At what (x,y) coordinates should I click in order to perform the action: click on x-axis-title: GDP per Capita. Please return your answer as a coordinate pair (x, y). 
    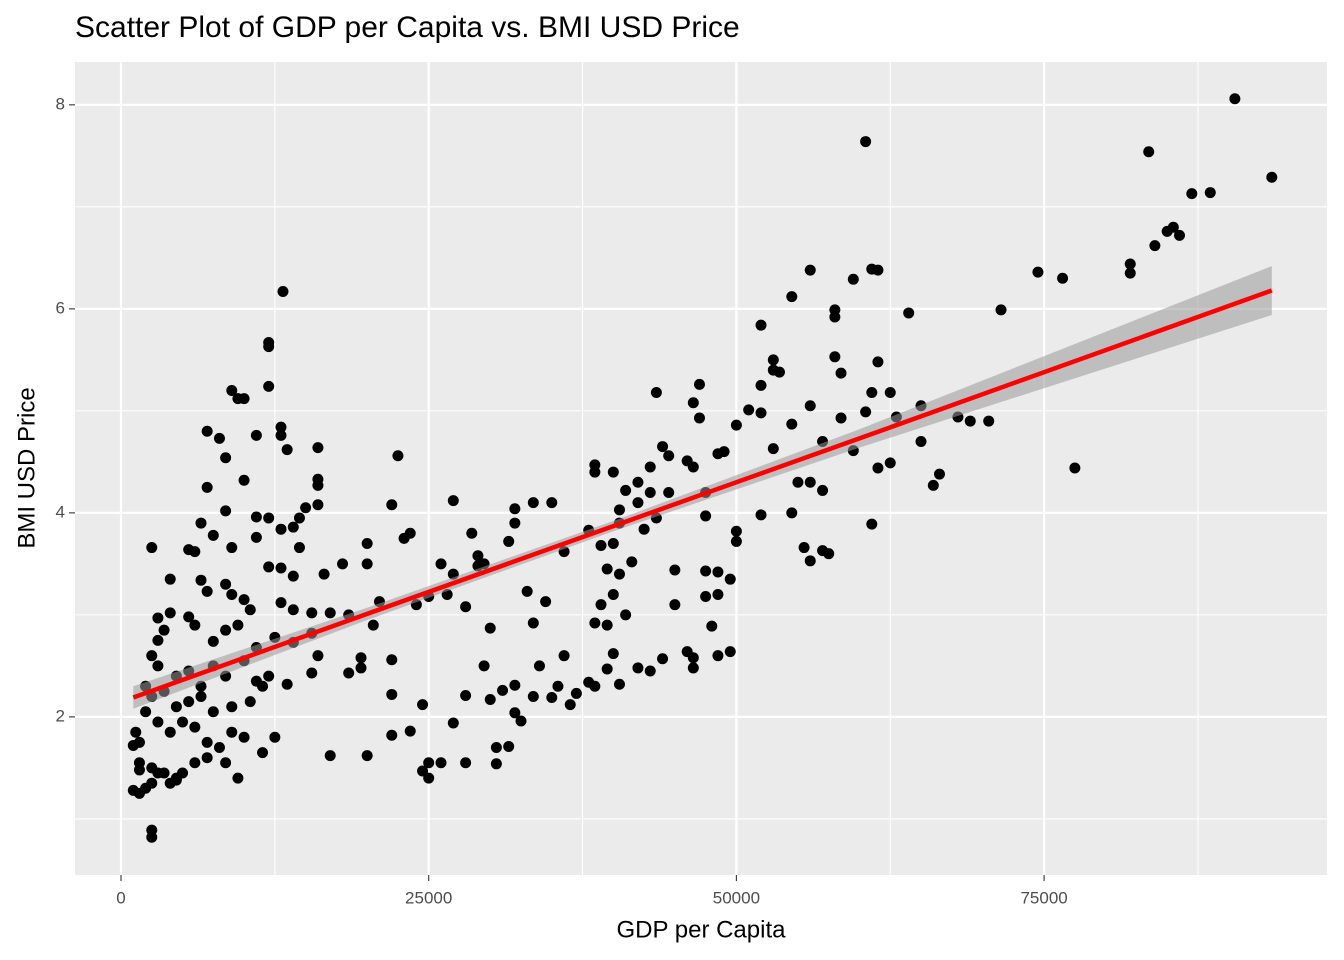
    Looking at the image, I should click on (702, 929).